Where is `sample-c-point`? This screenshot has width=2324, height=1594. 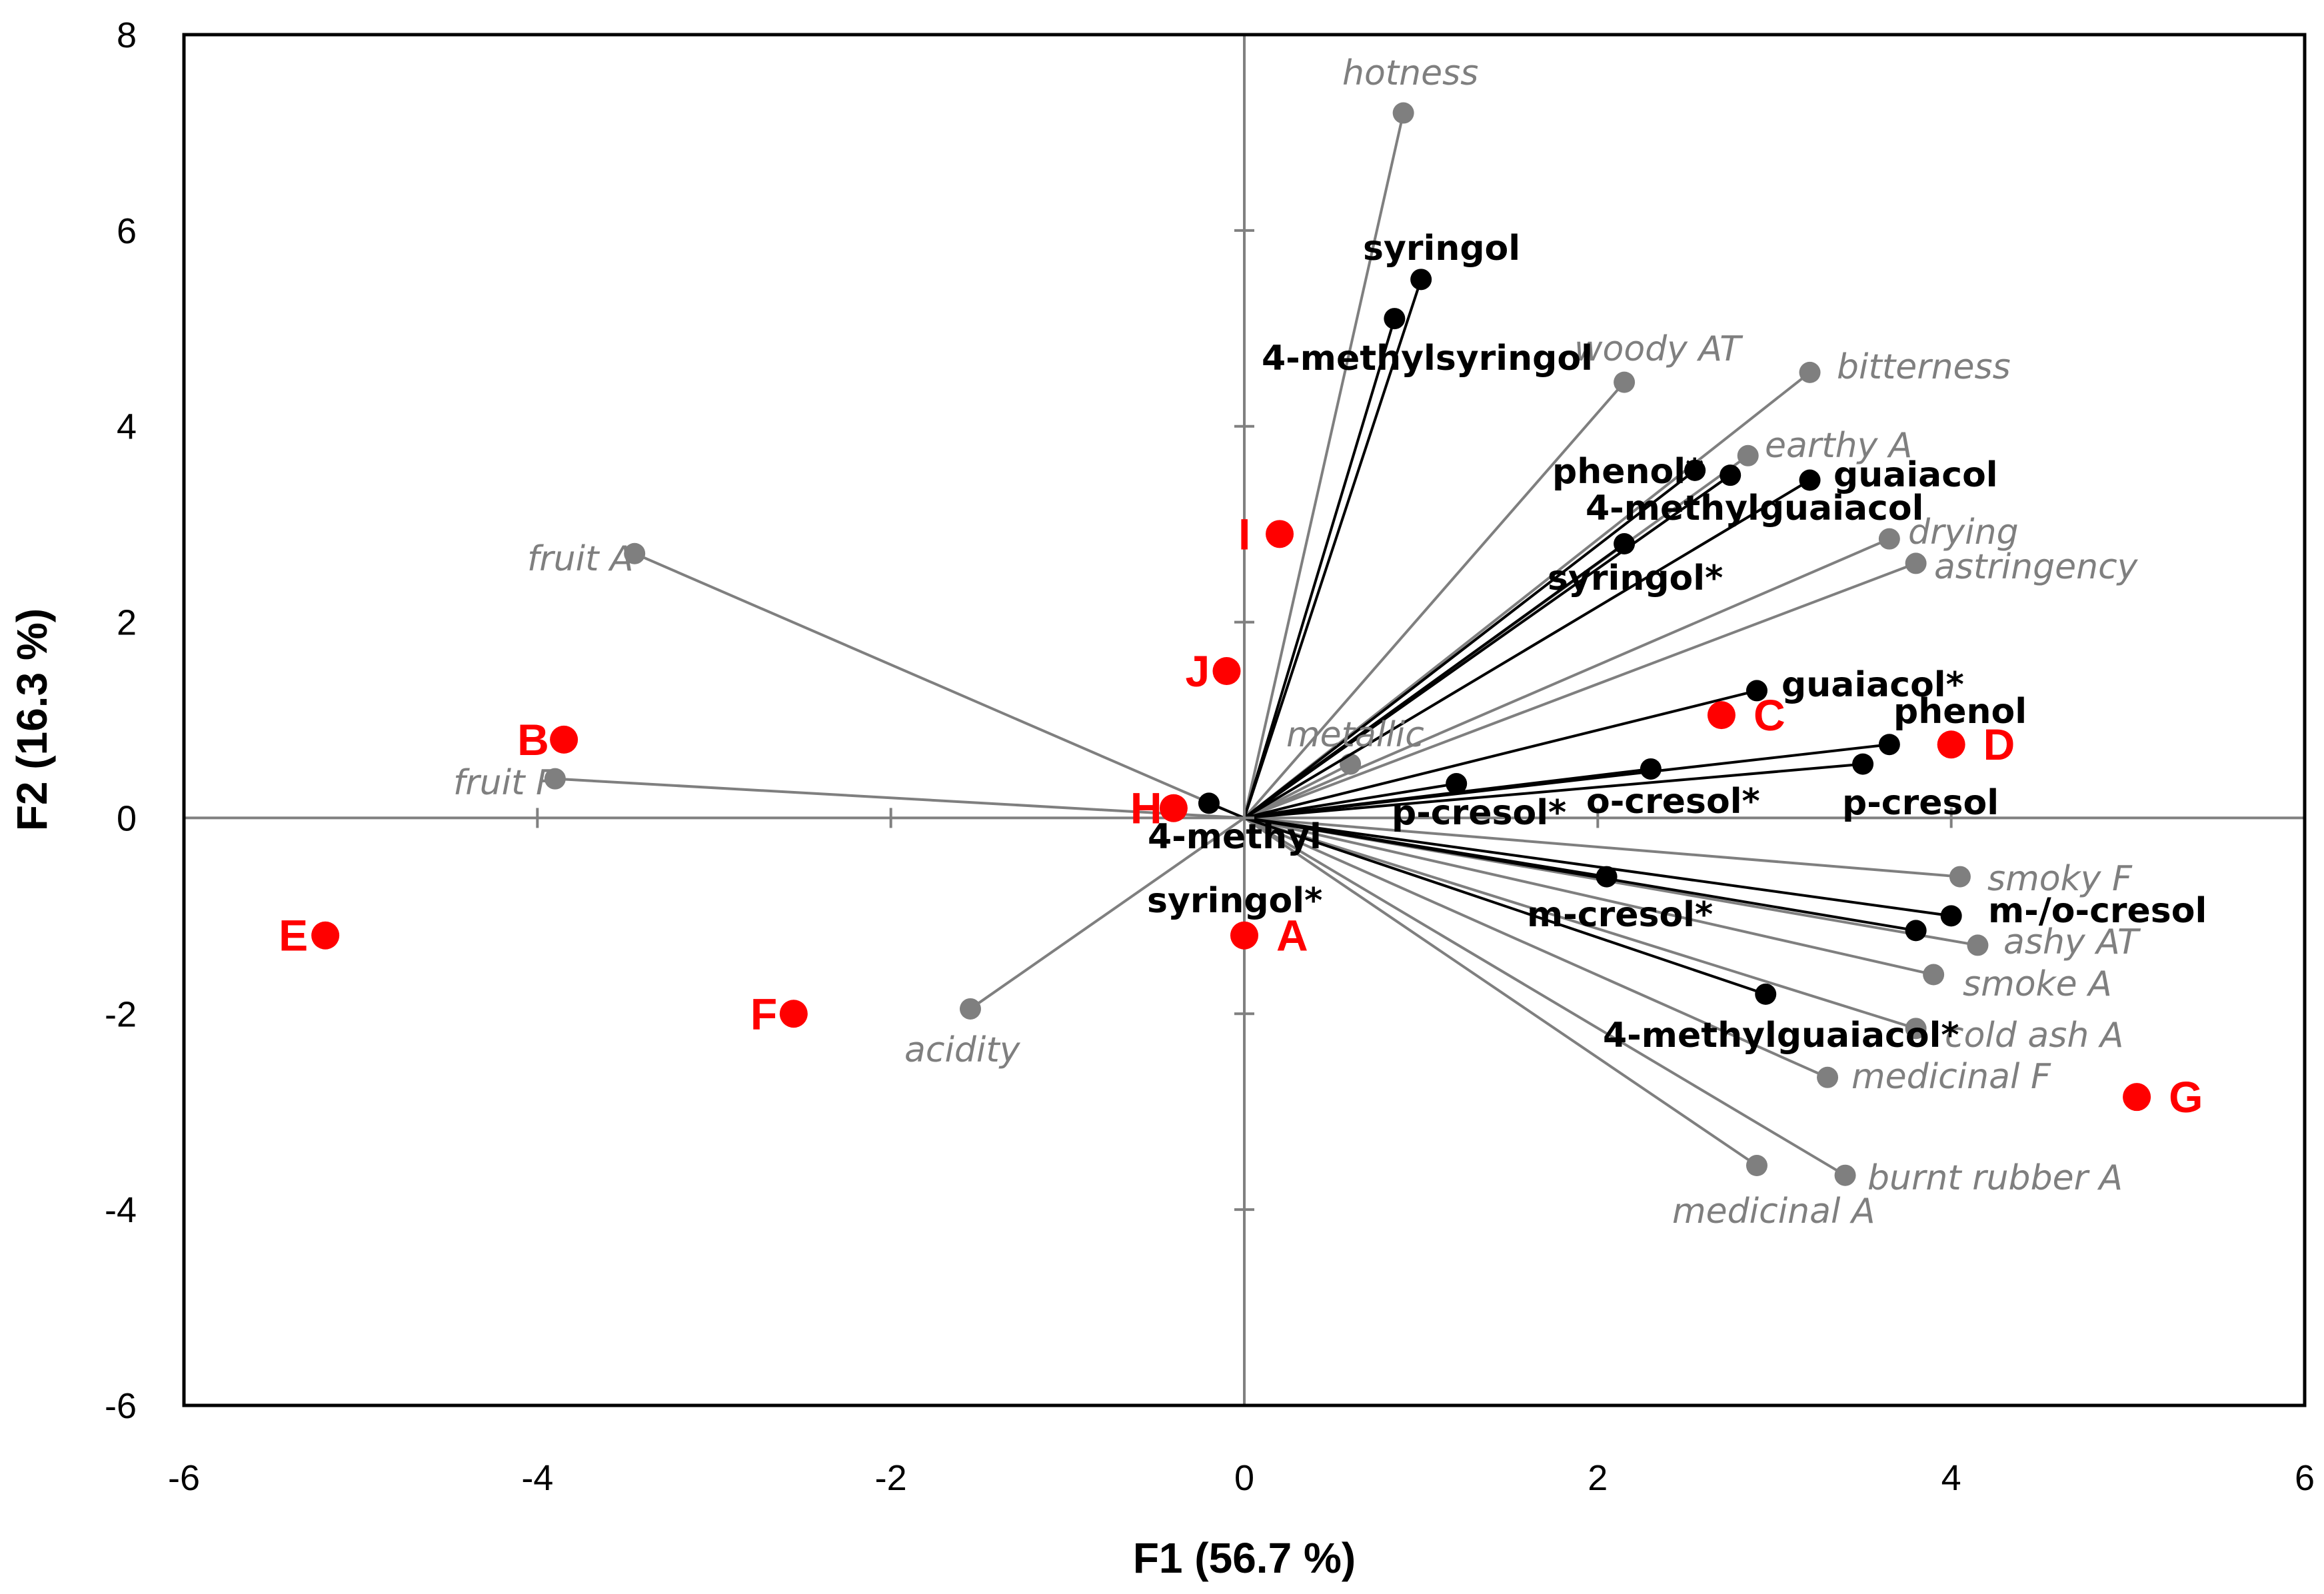 sample-c-point is located at coordinates (1721, 715).